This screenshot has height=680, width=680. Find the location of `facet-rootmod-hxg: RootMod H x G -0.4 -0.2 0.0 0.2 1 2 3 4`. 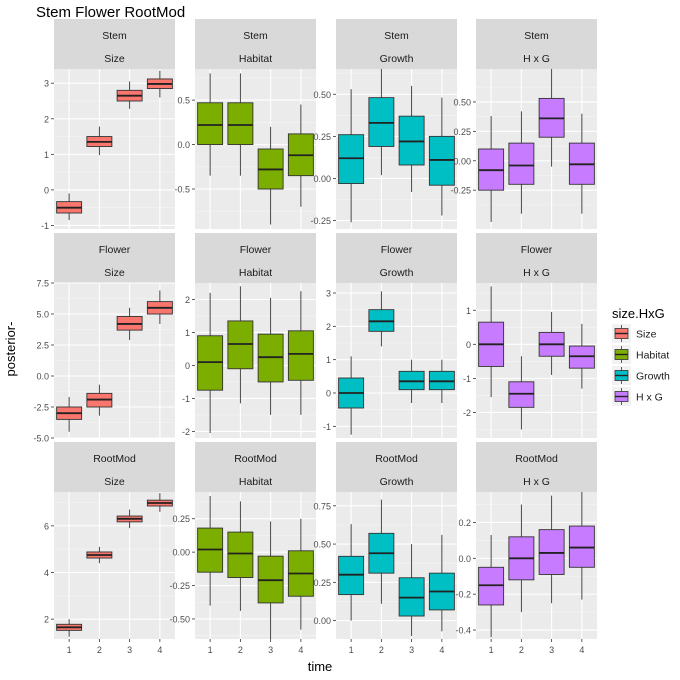

facet-rootmod-hxg: RootMod H x G -0.4 -0.2 0.0 0.2 1 2 3 4 is located at coordinates (526, 548).